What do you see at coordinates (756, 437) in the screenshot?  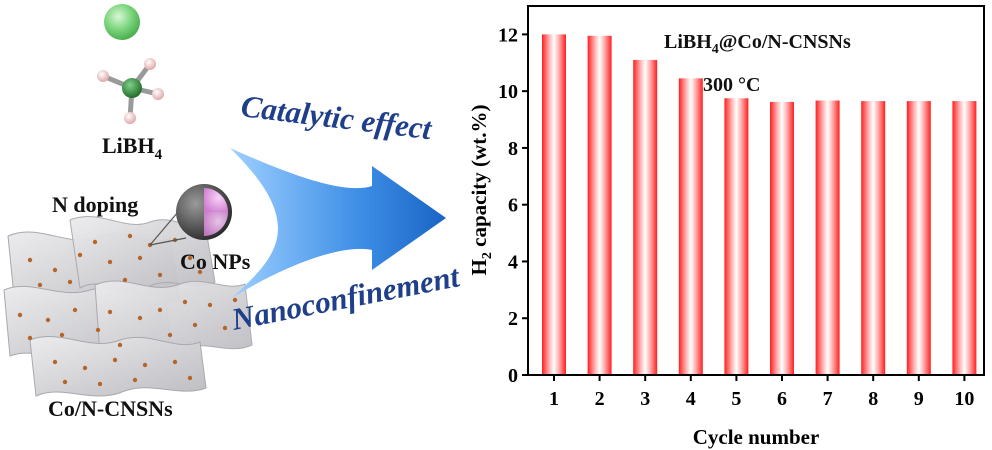 I see `x-axis-title: Cycle number` at bounding box center [756, 437].